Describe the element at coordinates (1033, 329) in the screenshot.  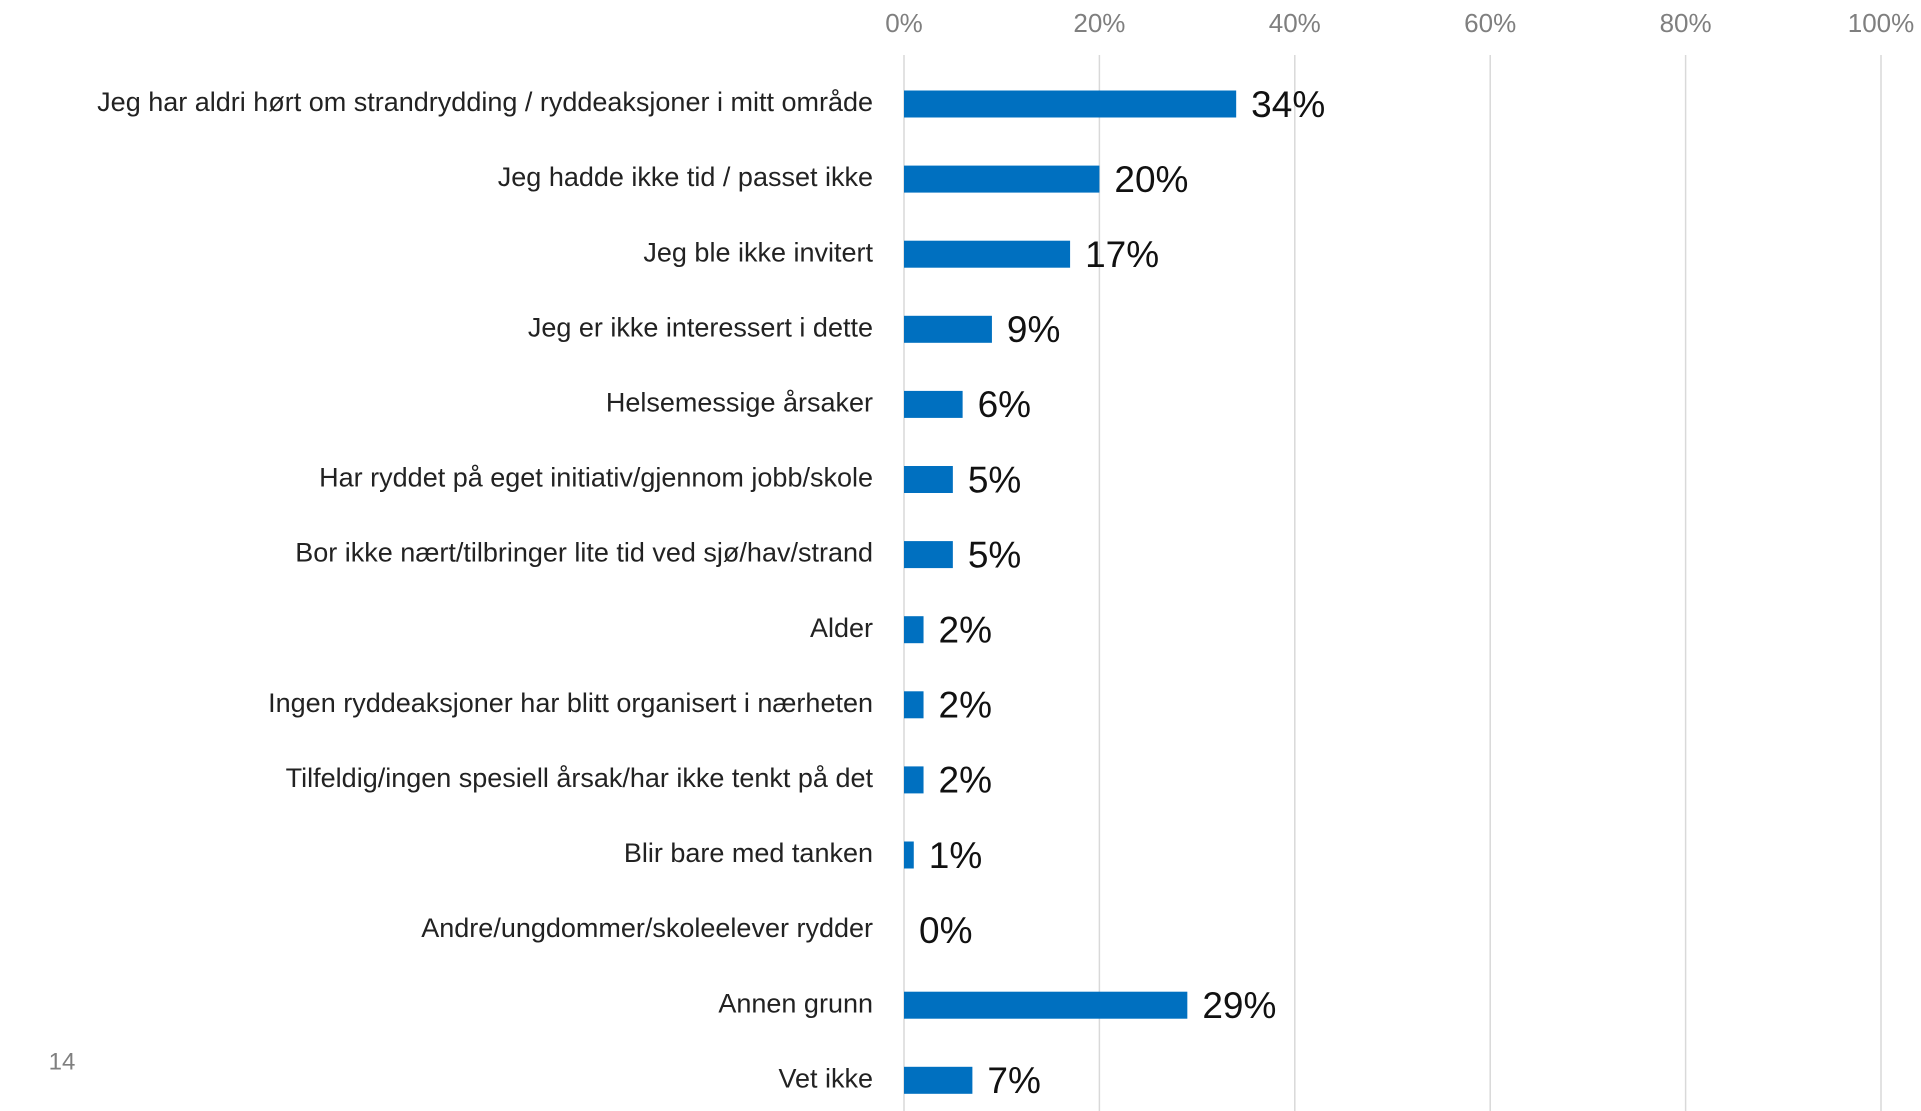
I see `value-label: 9%` at that location.